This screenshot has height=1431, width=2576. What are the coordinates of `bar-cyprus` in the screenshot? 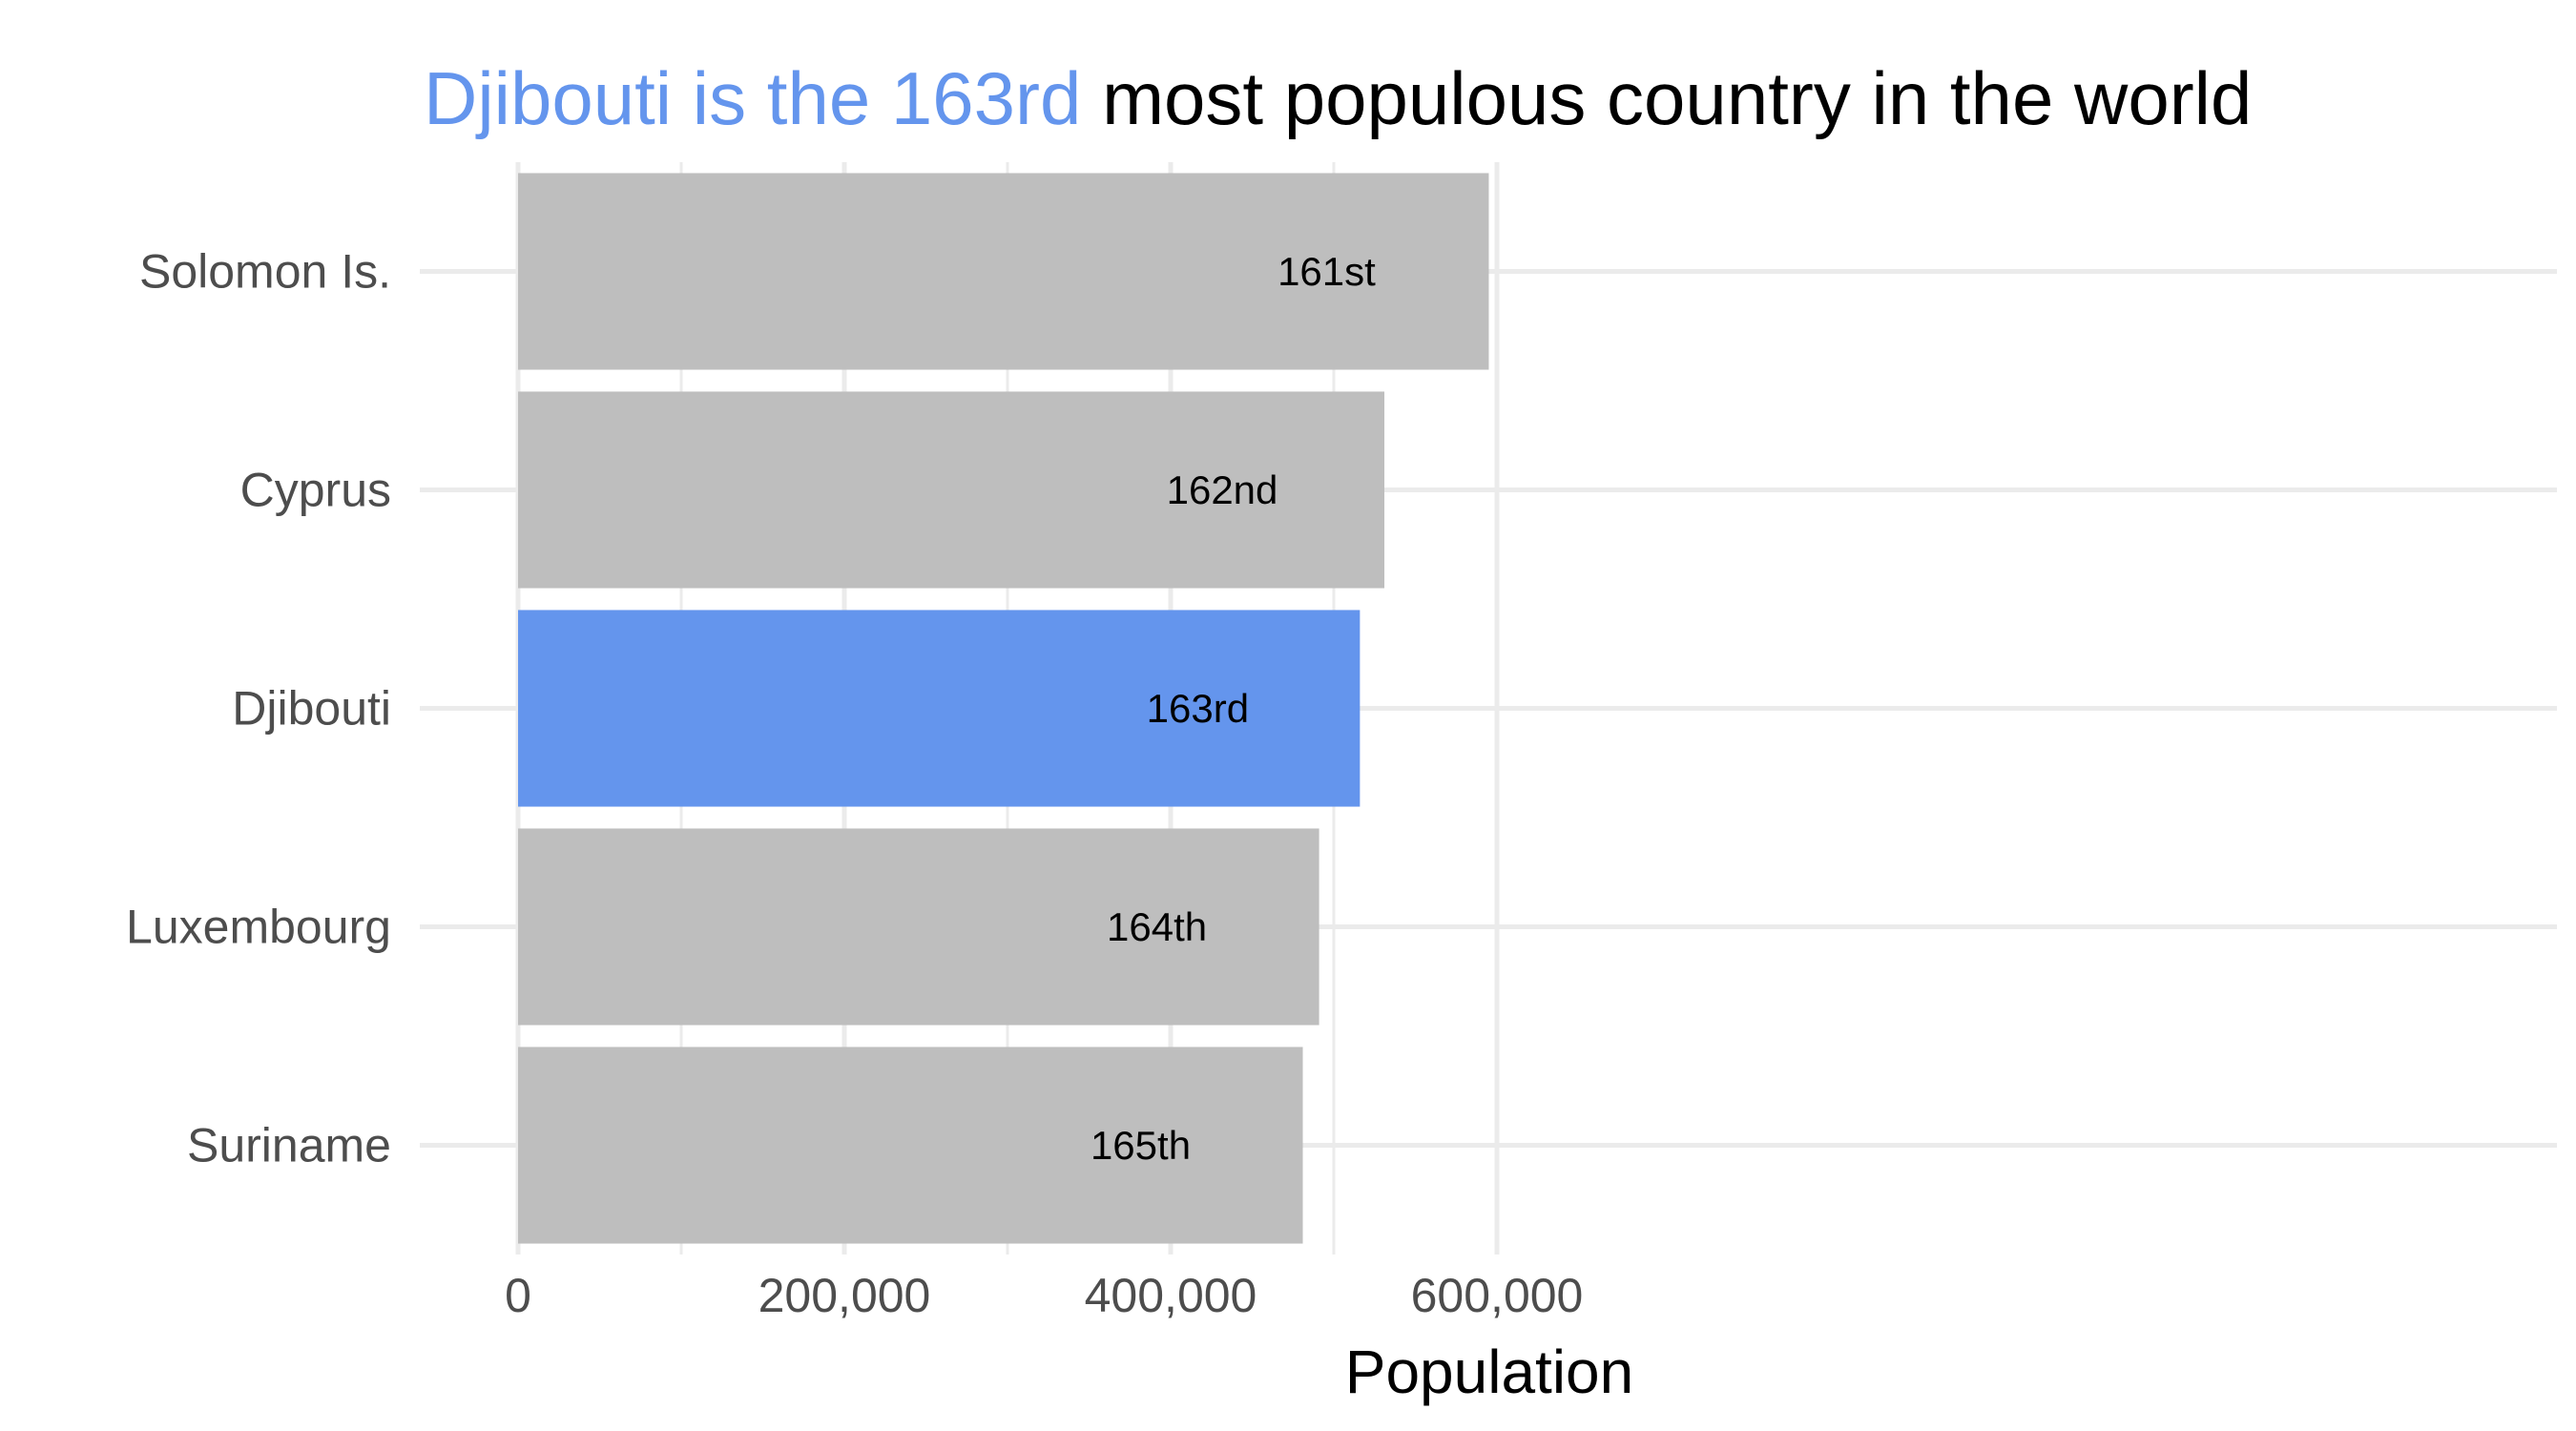 It's located at (951, 490).